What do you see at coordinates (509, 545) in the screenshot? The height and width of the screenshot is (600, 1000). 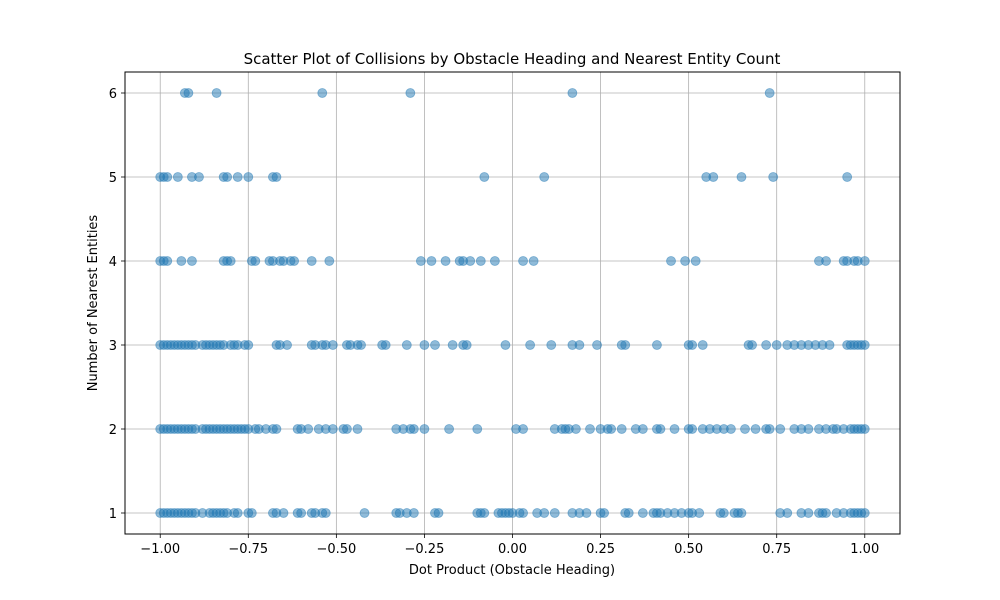 I see `x-axis-ticks: −1.00 −0.75 −0.50 −0.25 0.00 0.25 0.50 0.75 1.00` at bounding box center [509, 545].